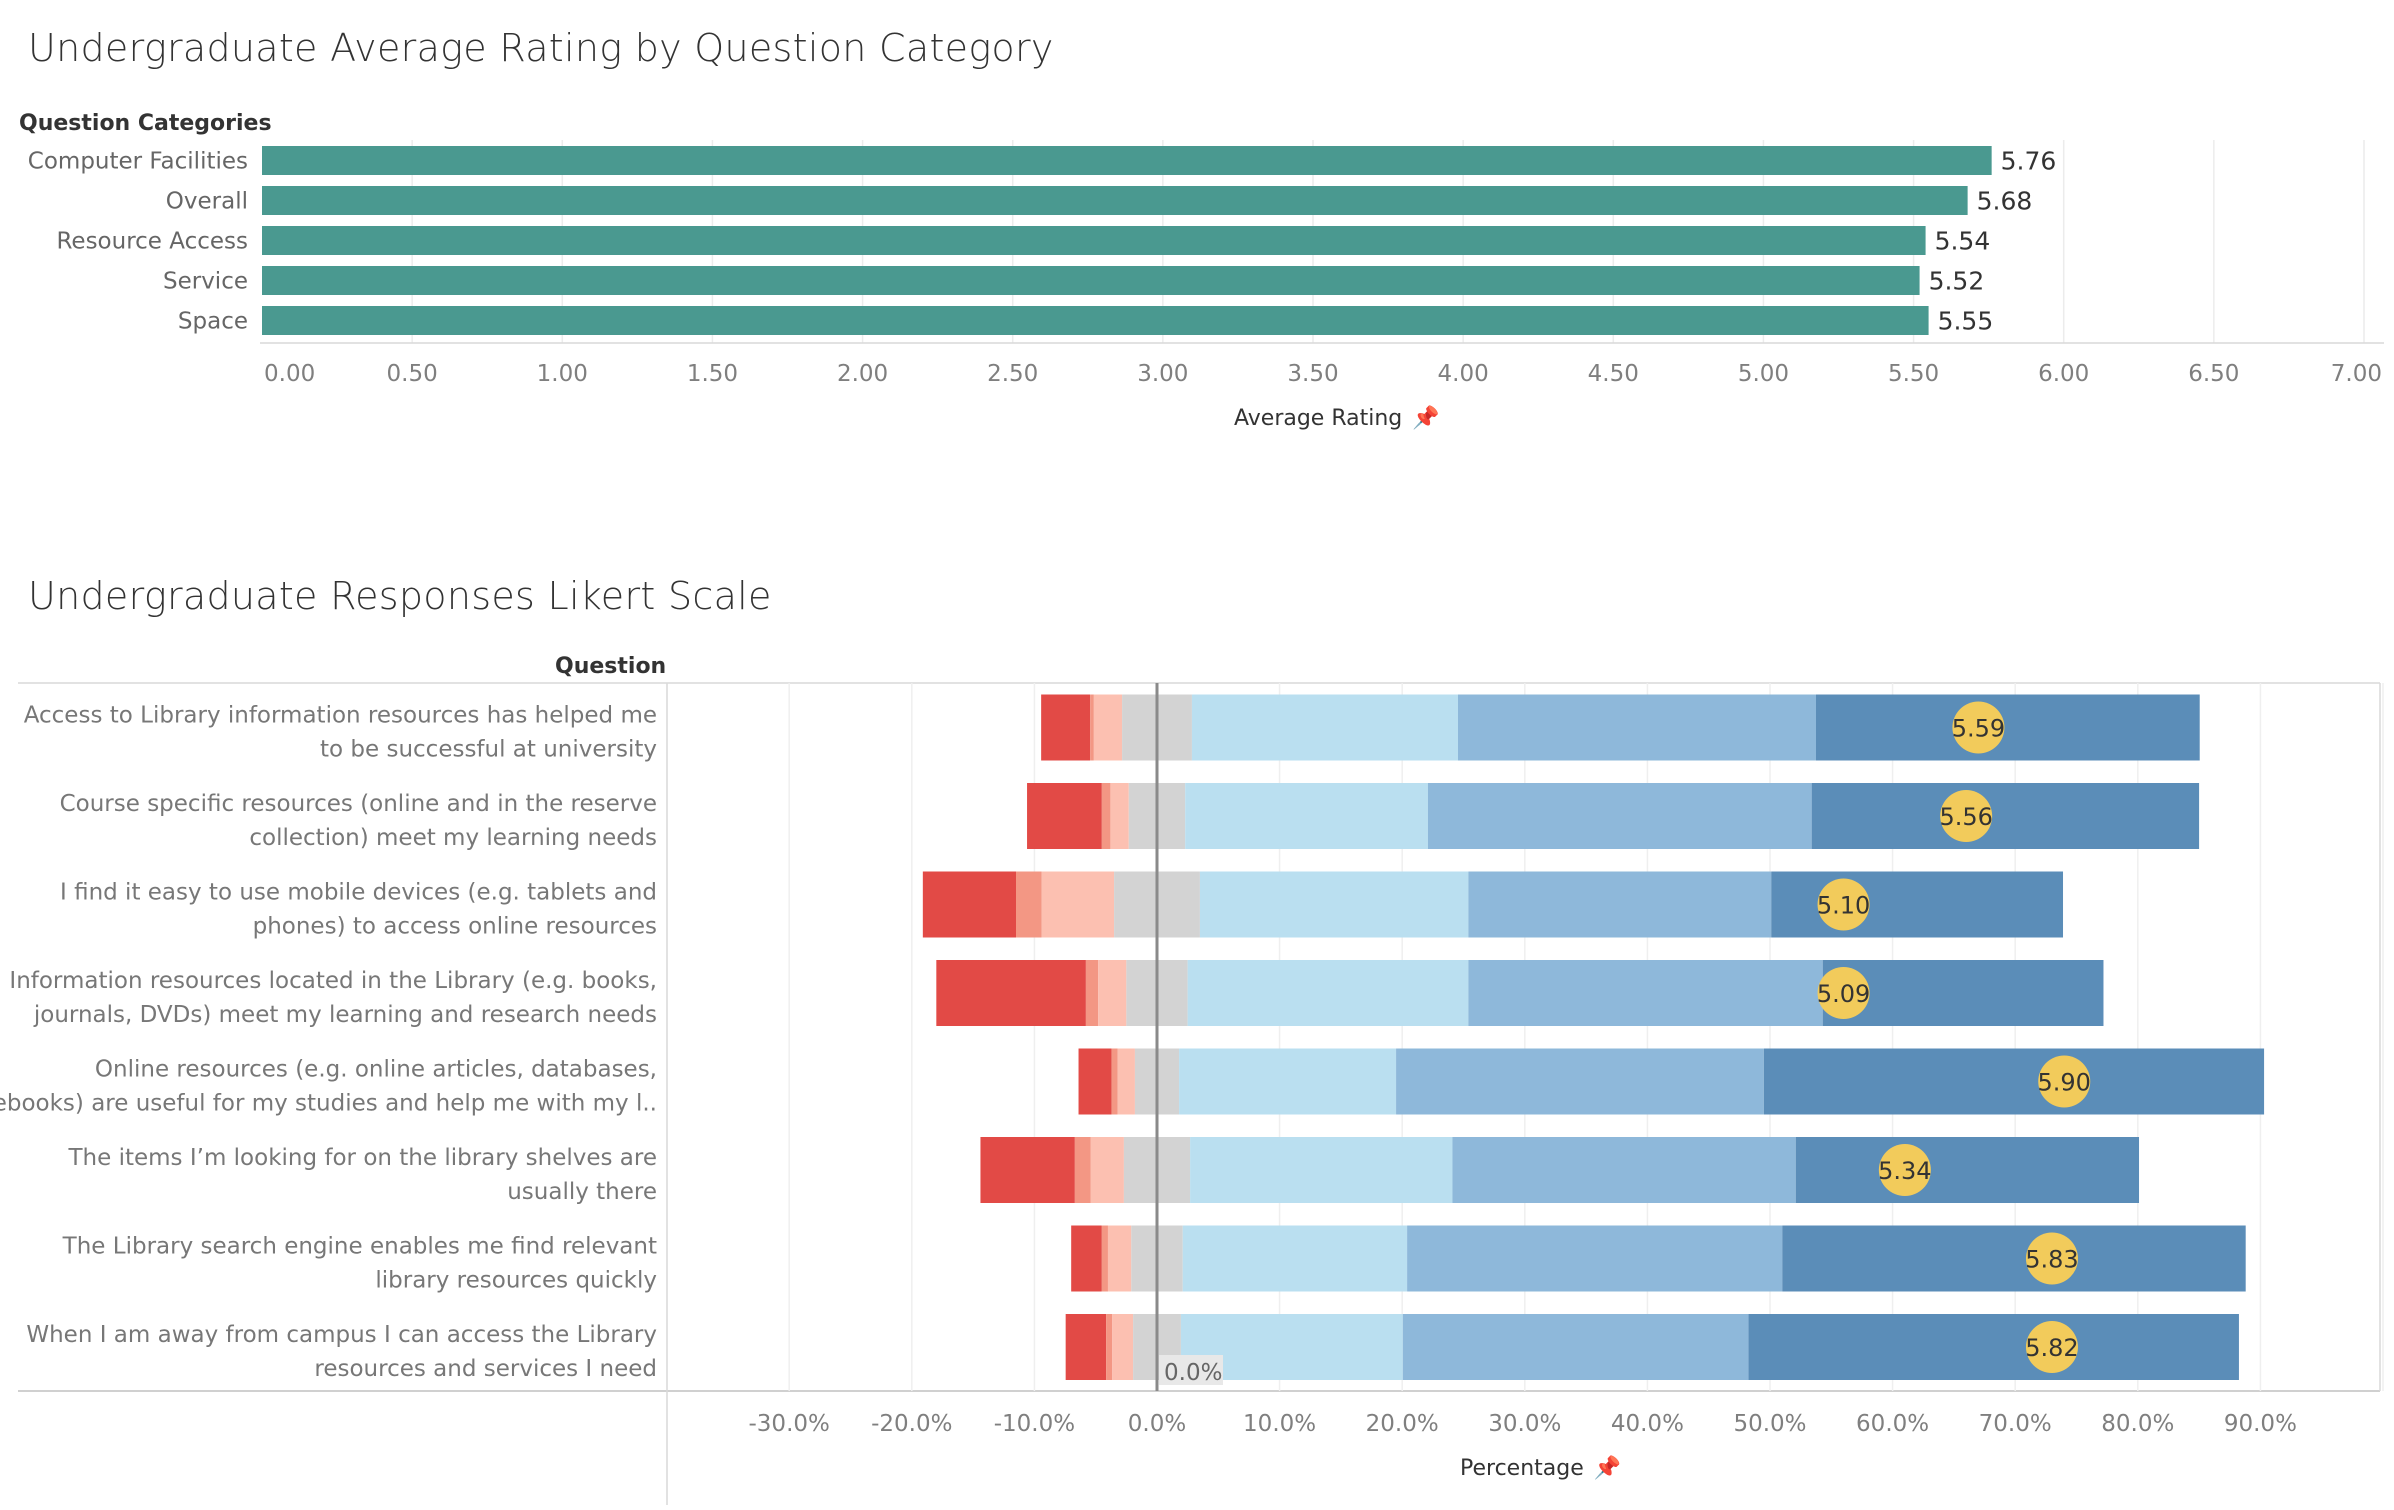 The image size is (2394, 1510). I want to click on top-tick-label: 2.00, so click(862, 374).